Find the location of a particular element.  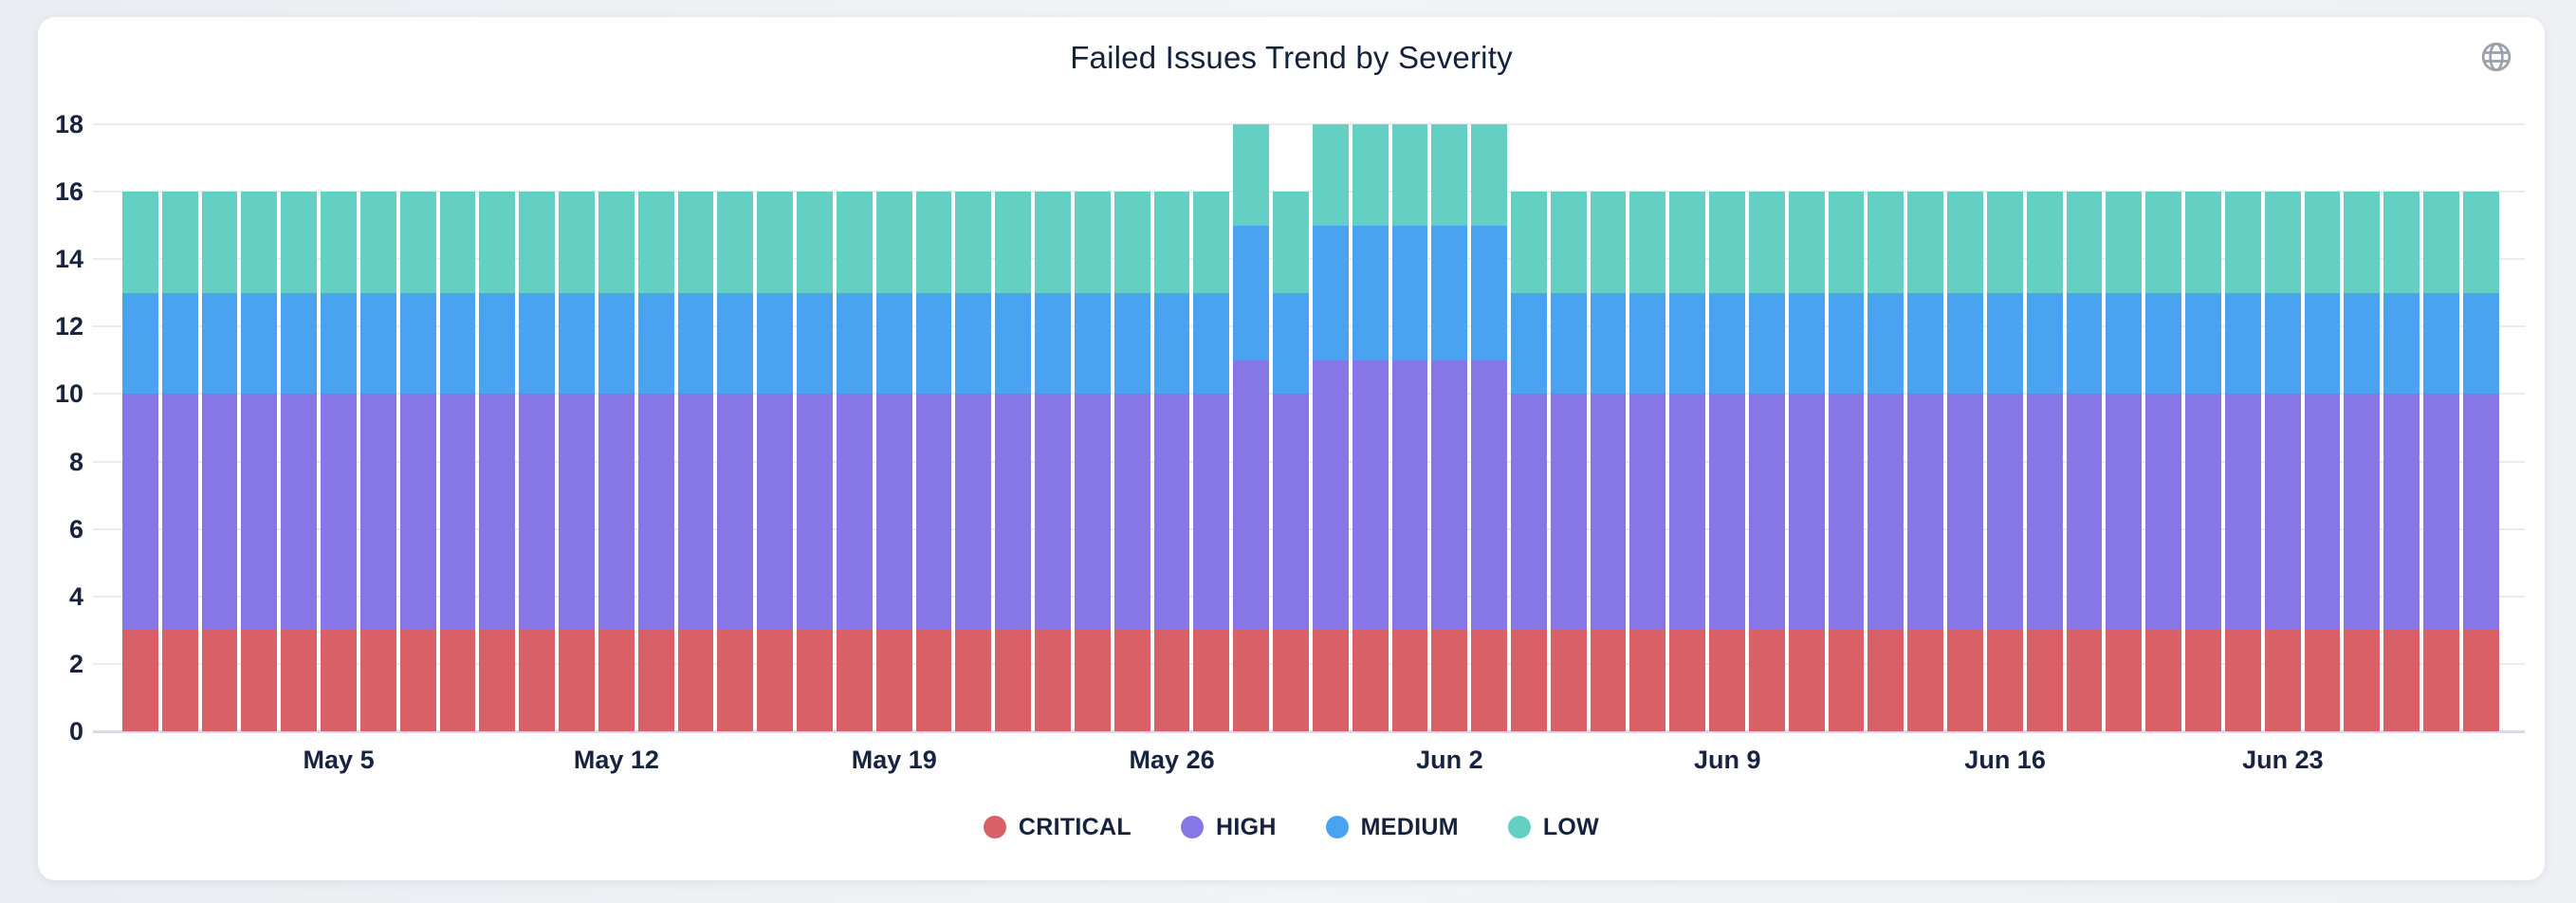

legend-item-high: HIGH is located at coordinates (1228, 828).